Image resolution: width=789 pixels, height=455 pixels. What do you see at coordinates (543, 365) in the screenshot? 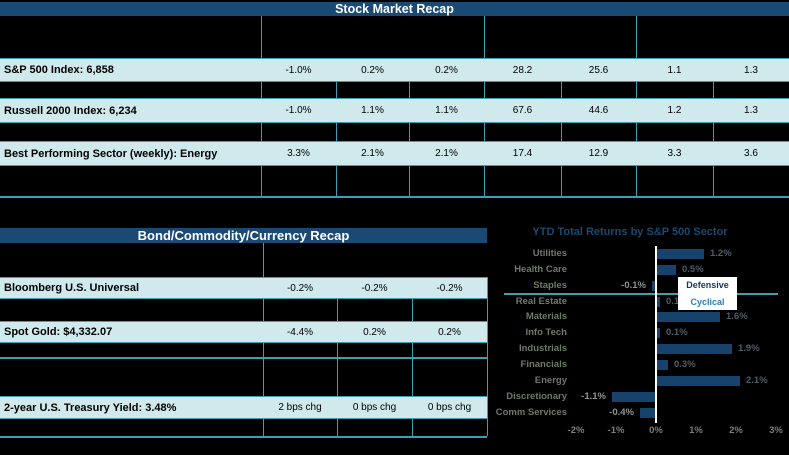
I see `category-label-financials: Financials` at bounding box center [543, 365].